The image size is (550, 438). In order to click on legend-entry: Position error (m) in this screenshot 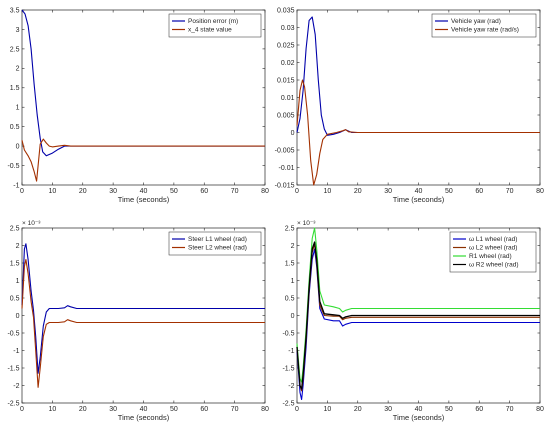, I will do `click(213, 21)`.